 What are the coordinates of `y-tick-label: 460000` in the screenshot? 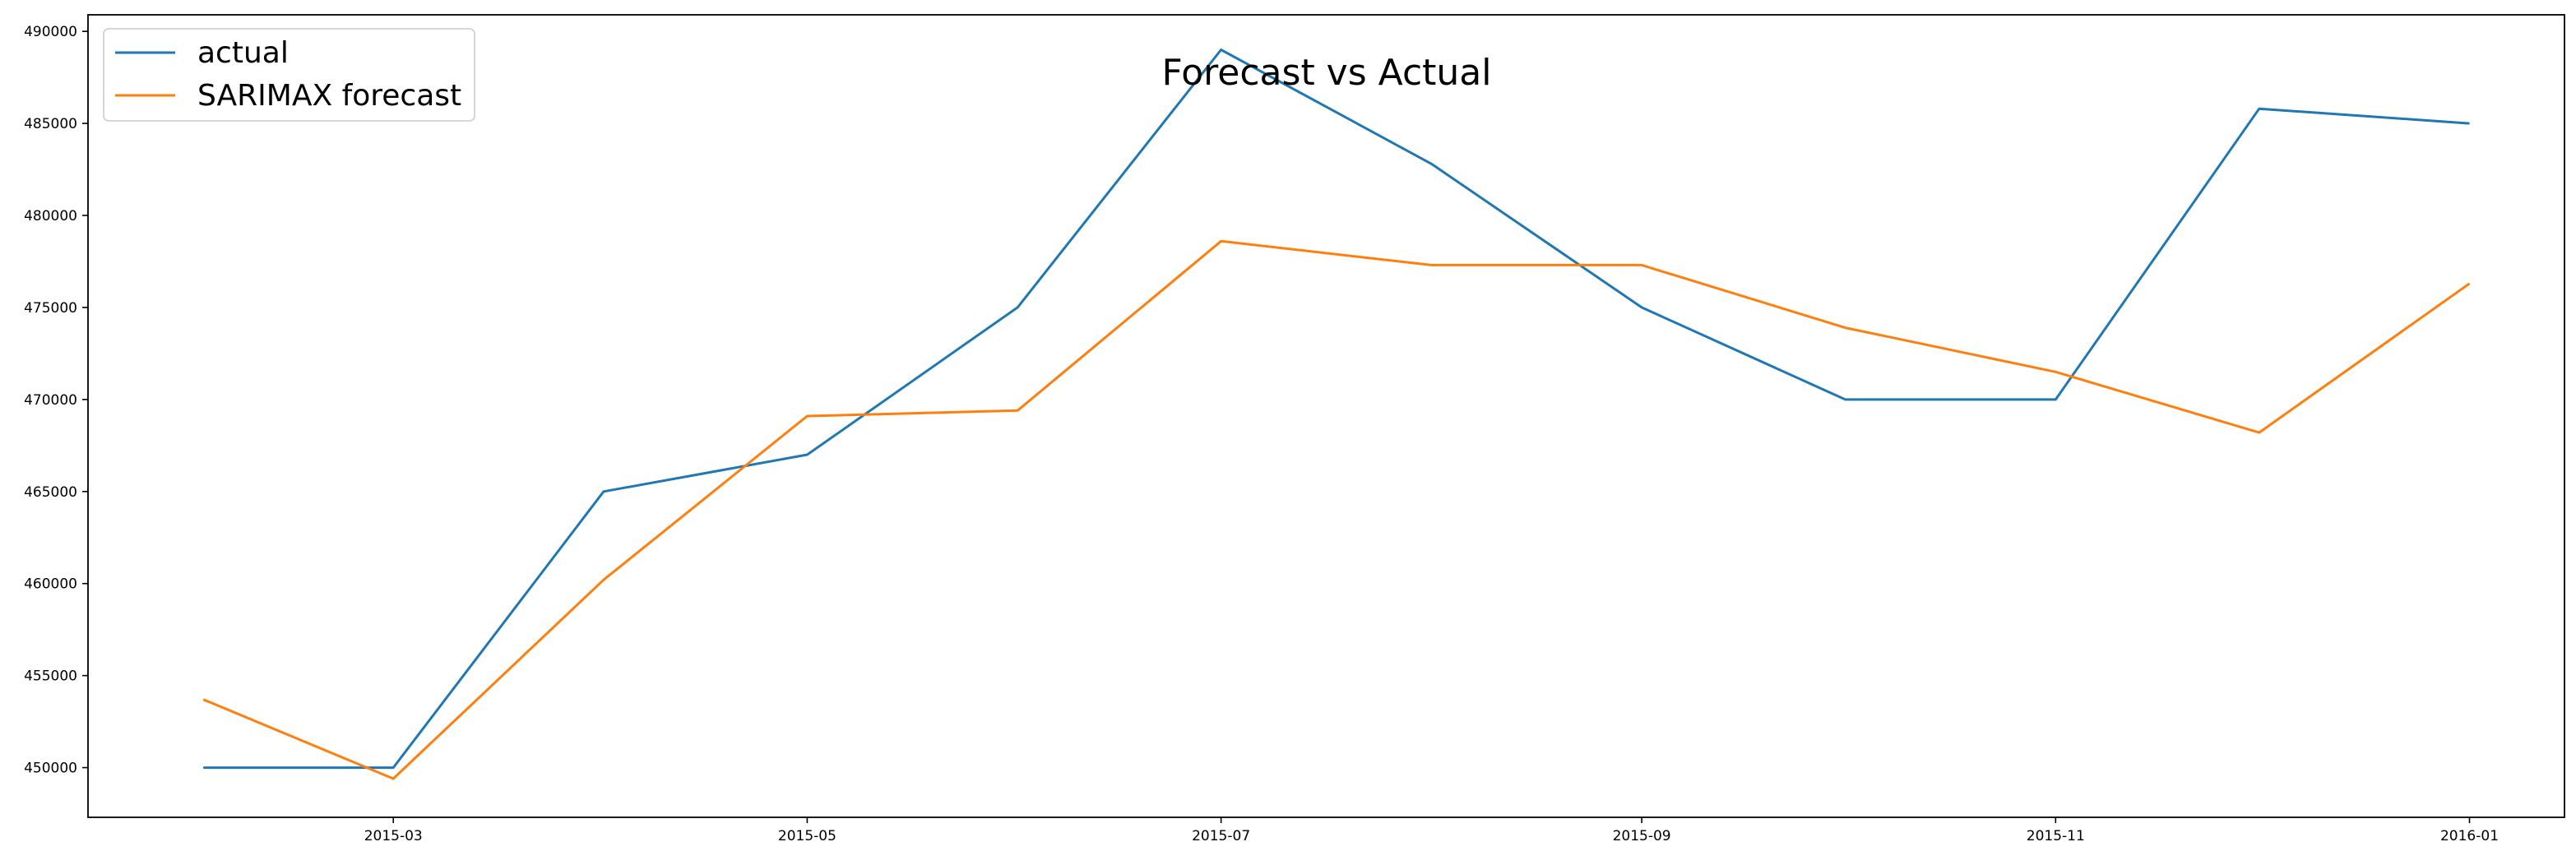 It's located at (51, 584).